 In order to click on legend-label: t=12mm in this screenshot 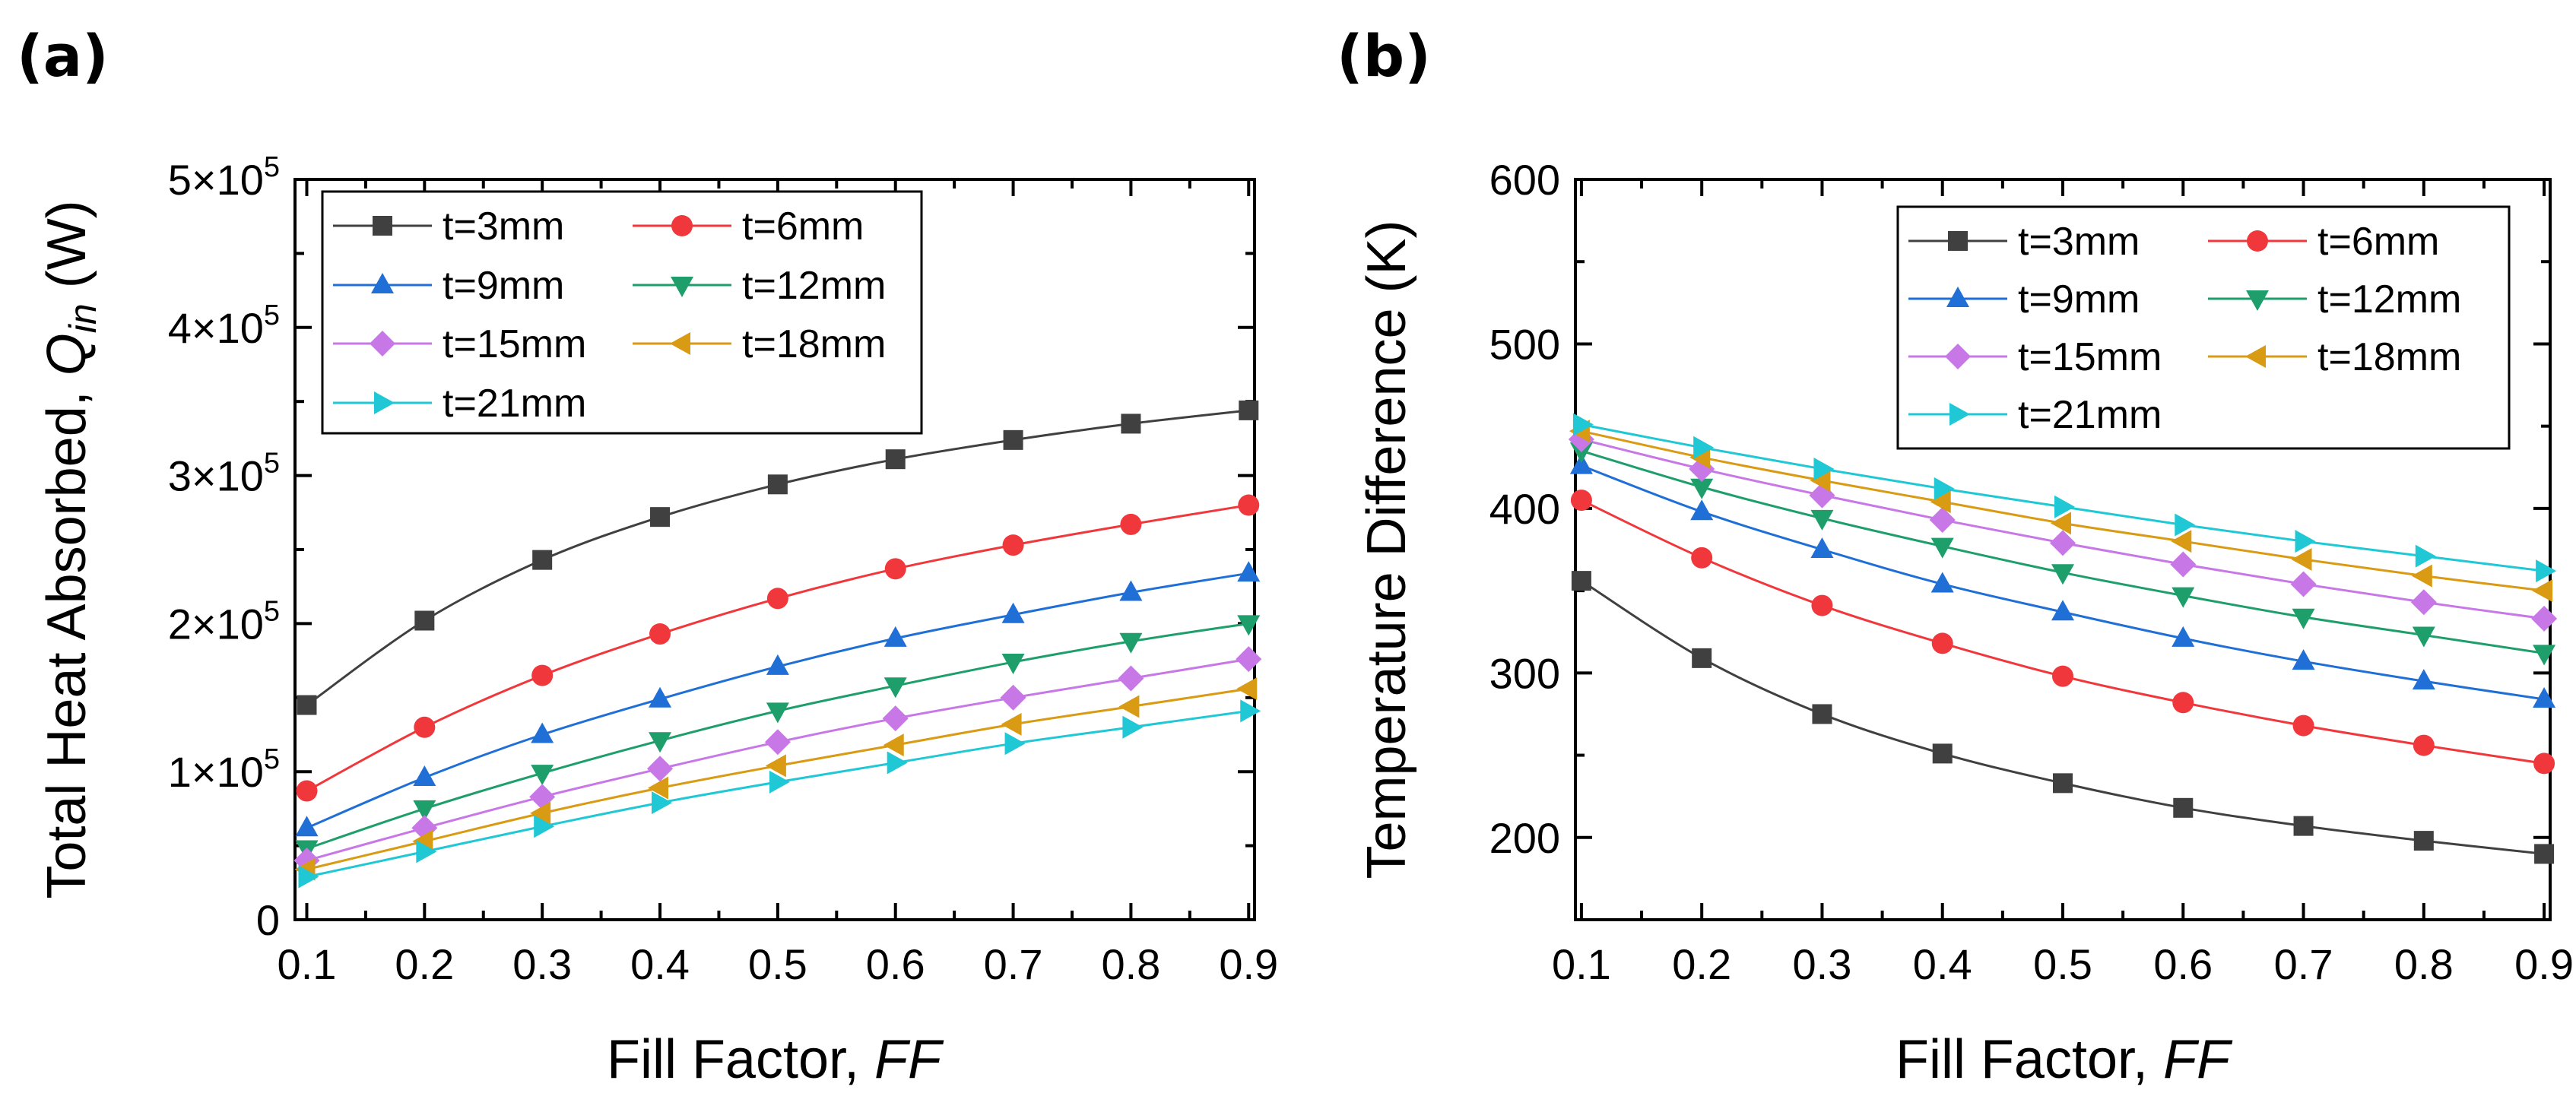, I will do `click(2389, 299)`.